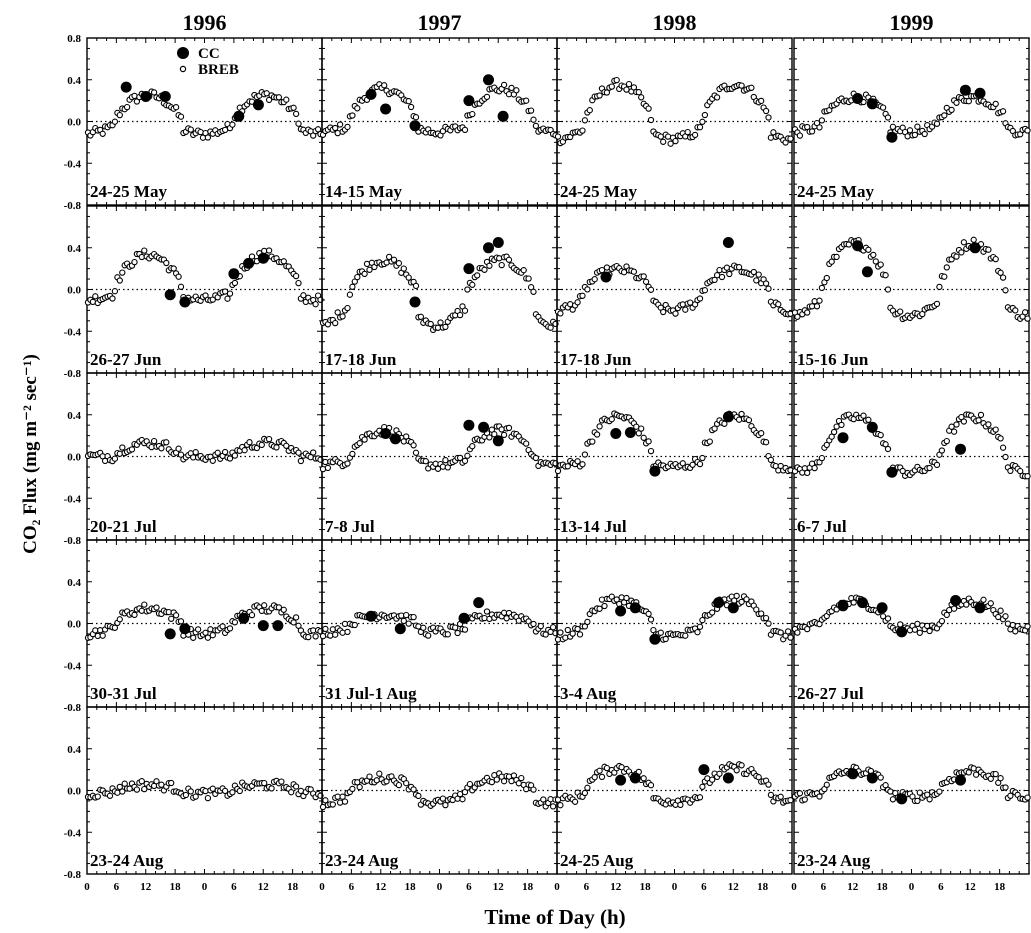 The image size is (1031, 933). I want to click on x-tick-label: 12, so click(381, 887).